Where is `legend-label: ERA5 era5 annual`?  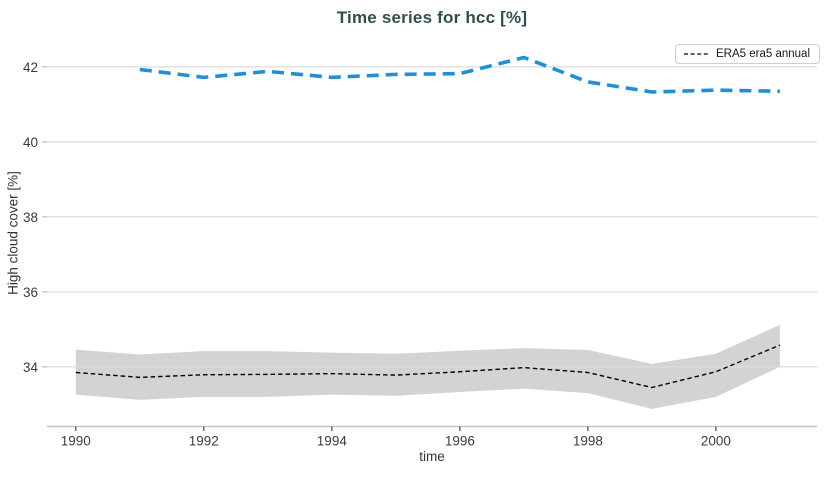 legend-label: ERA5 era5 annual is located at coordinates (763, 54).